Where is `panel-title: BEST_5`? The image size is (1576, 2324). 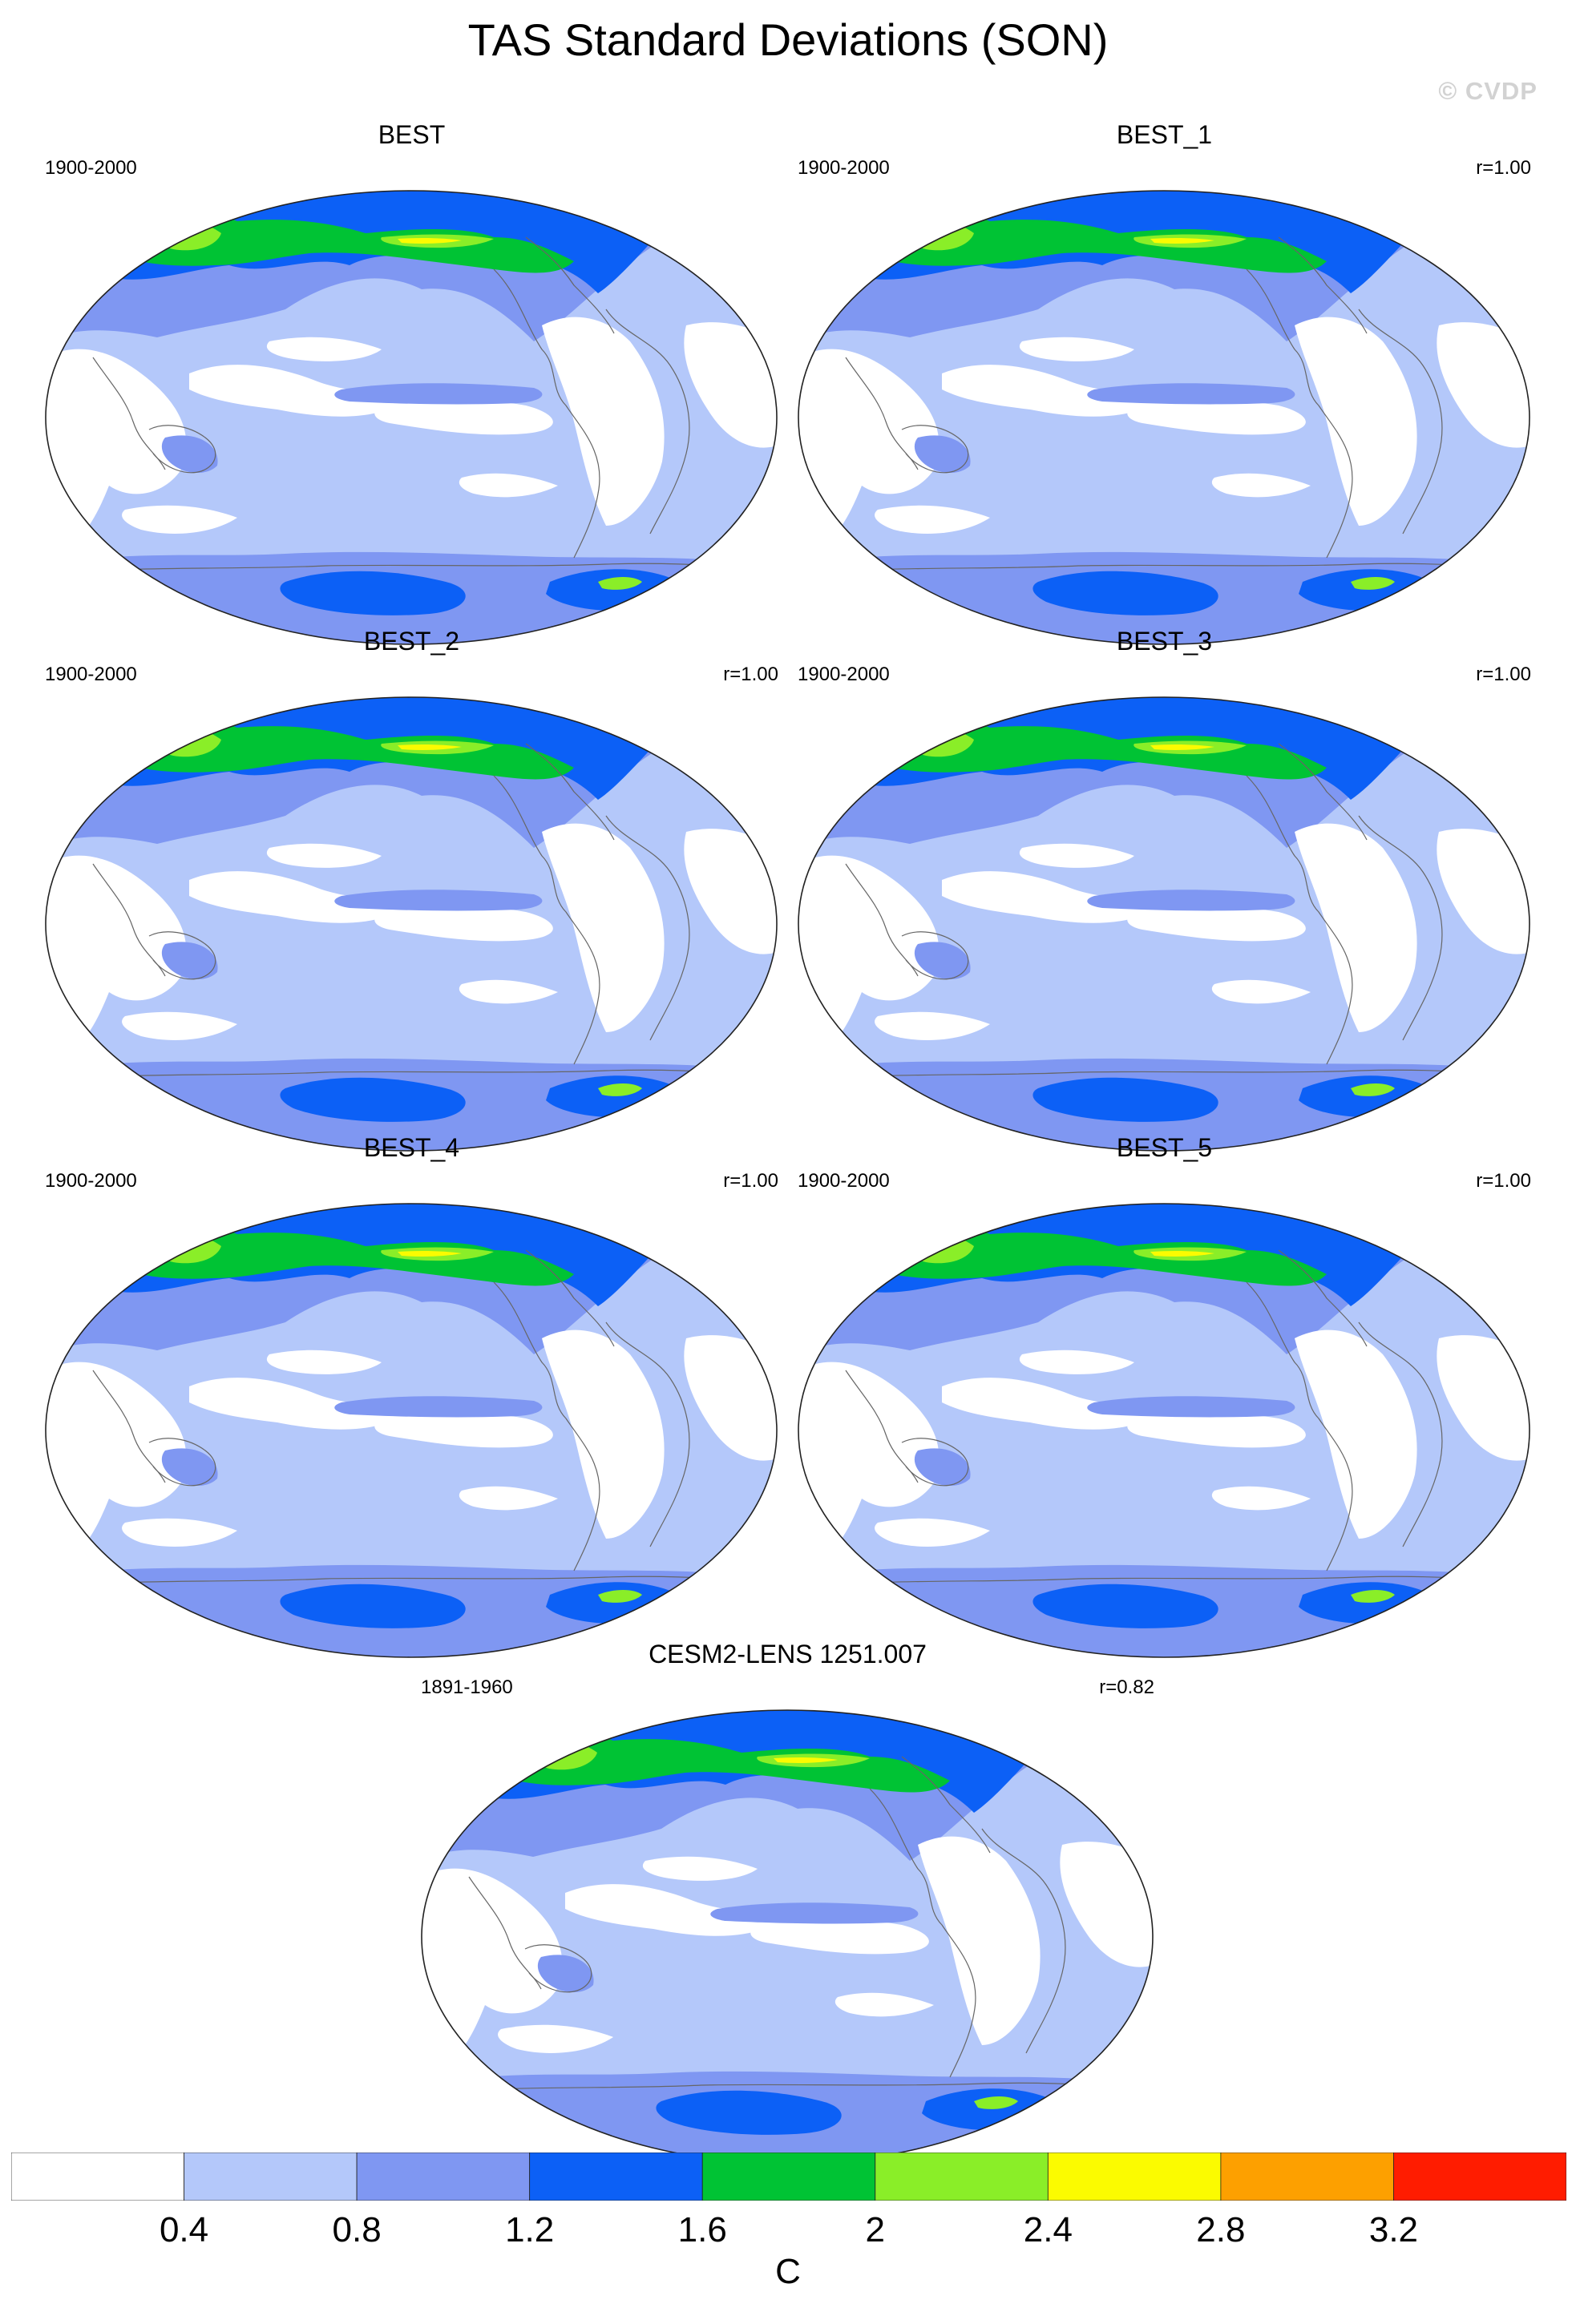 panel-title: BEST_5 is located at coordinates (1164, 1147).